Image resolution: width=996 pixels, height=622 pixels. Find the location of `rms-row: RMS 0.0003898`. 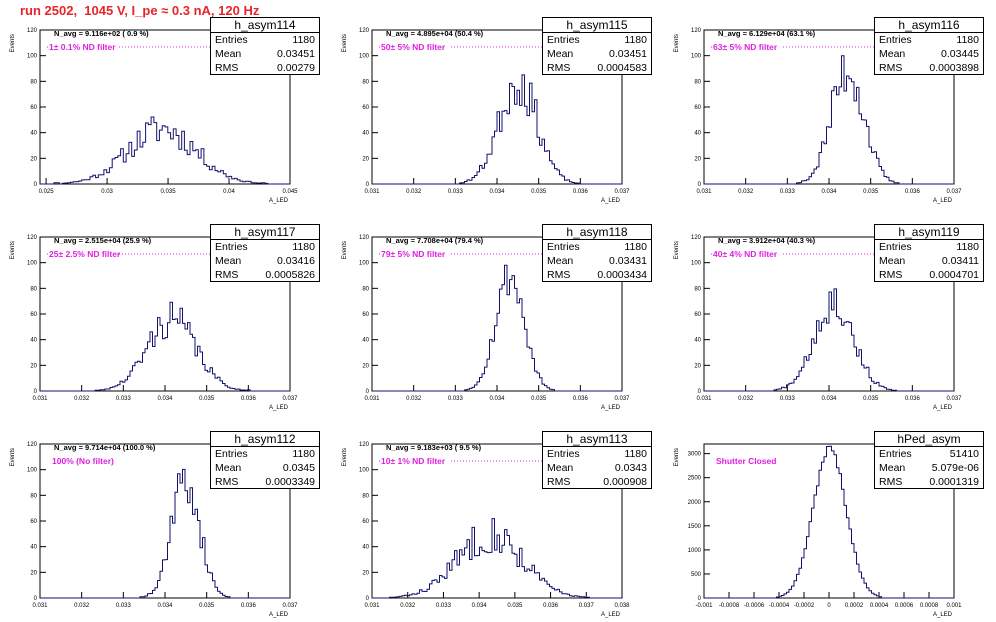

rms-row: RMS 0.0003898 is located at coordinates (929, 68).